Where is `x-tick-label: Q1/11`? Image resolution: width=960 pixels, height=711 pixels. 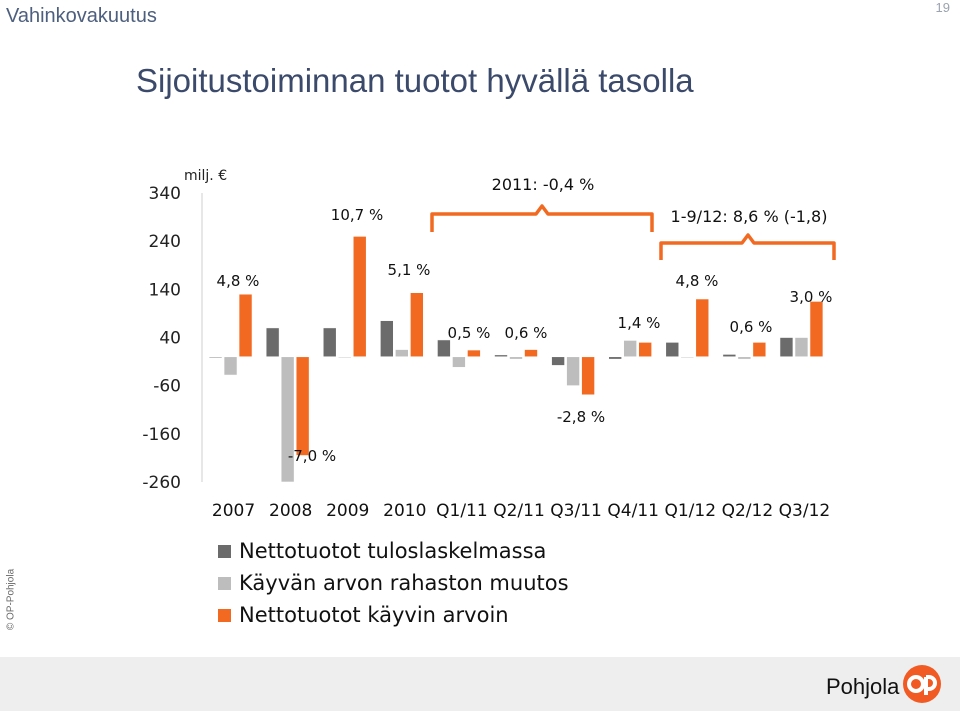
x-tick-label: Q1/11 is located at coordinates (462, 511).